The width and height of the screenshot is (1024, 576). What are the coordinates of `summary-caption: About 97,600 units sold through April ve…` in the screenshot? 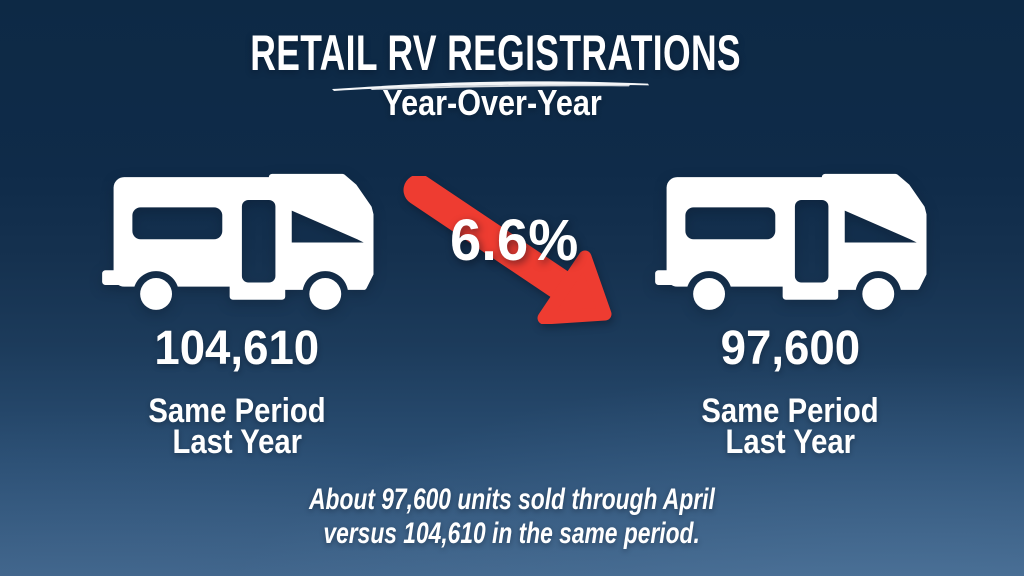 It's located at (512, 517).